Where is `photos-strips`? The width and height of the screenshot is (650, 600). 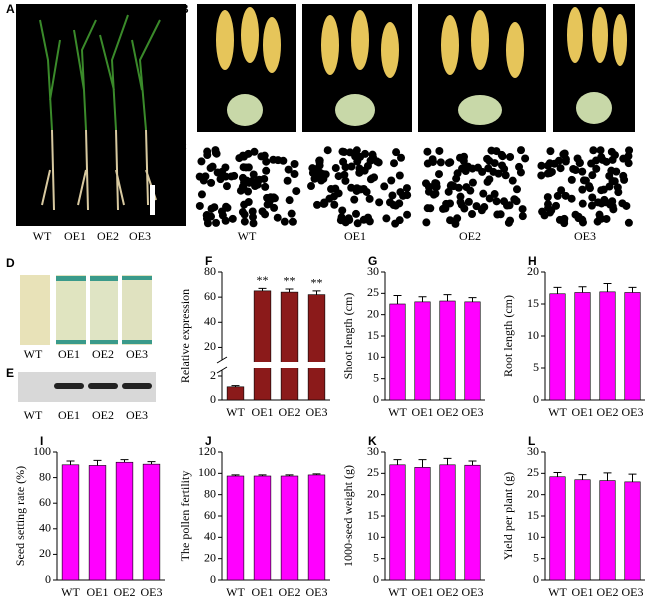
photos-strips is located at coordinates (86, 310).